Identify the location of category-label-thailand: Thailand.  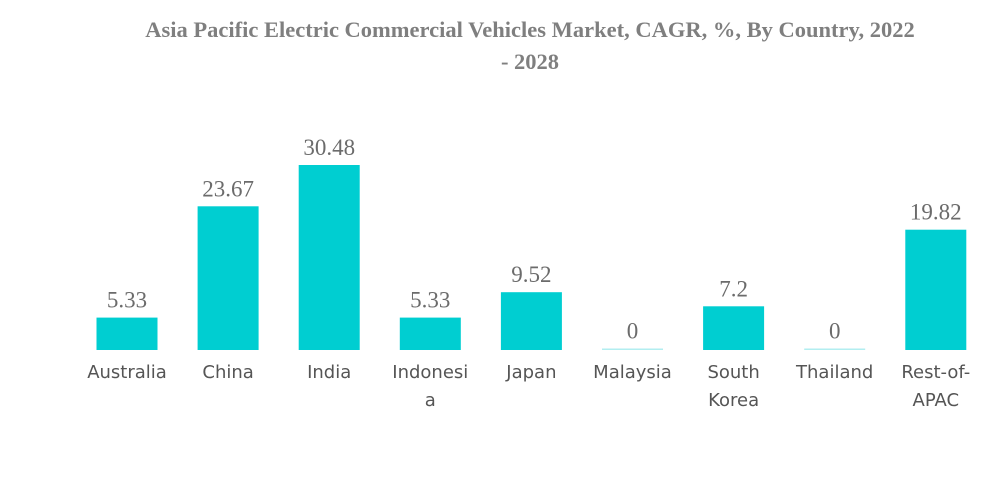
(834, 372).